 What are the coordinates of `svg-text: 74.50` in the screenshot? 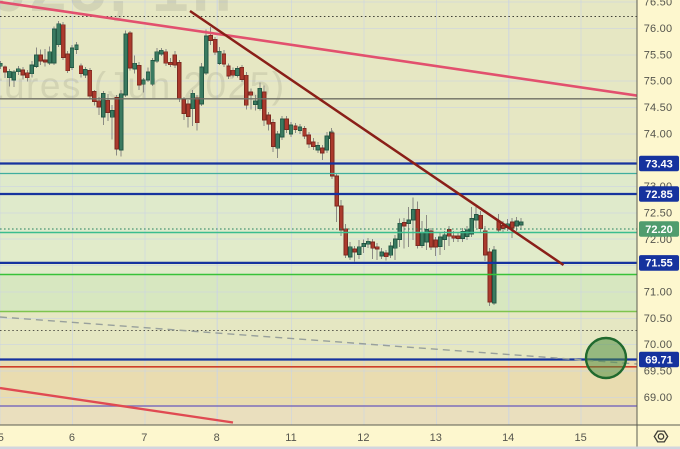 It's located at (658, 108).